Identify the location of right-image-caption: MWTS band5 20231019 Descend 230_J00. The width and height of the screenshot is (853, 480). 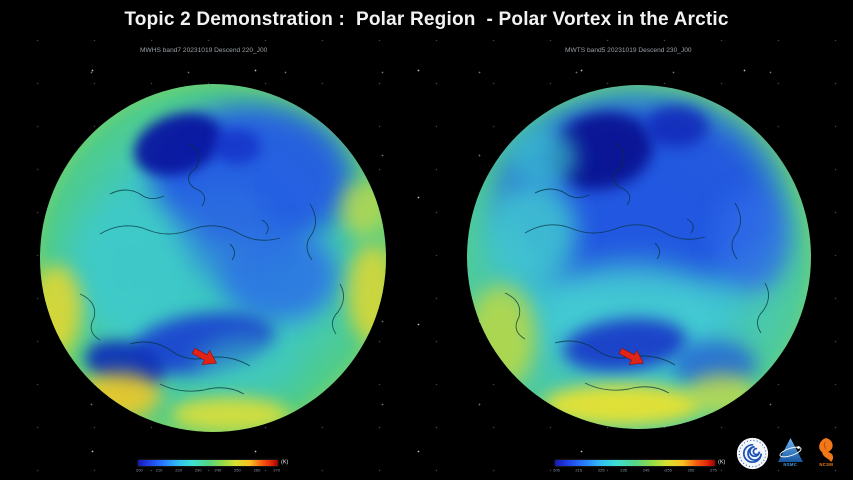
(628, 50).